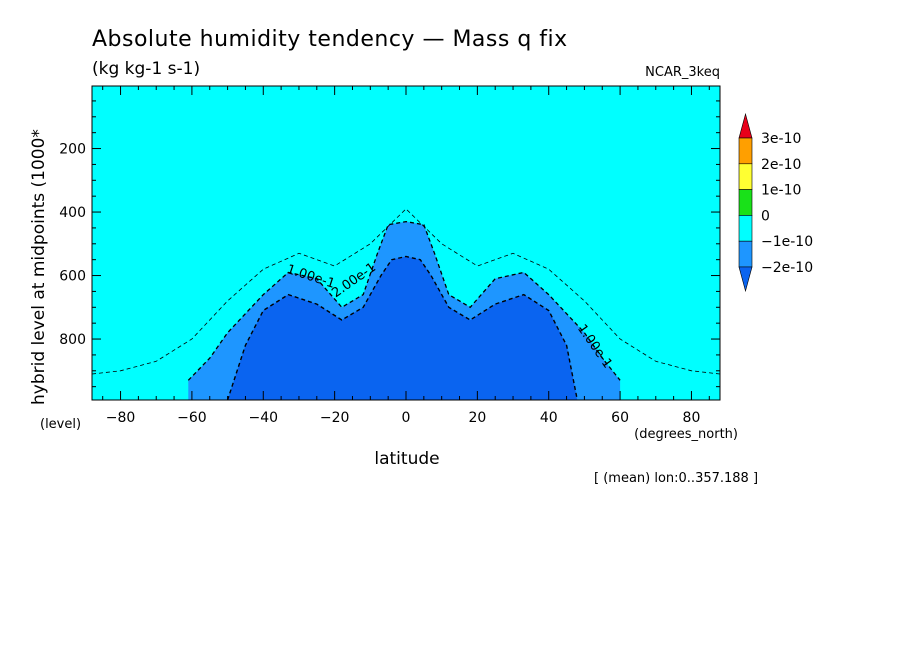  What do you see at coordinates (406, 418) in the screenshot?
I see `x-tick-label: 0` at bounding box center [406, 418].